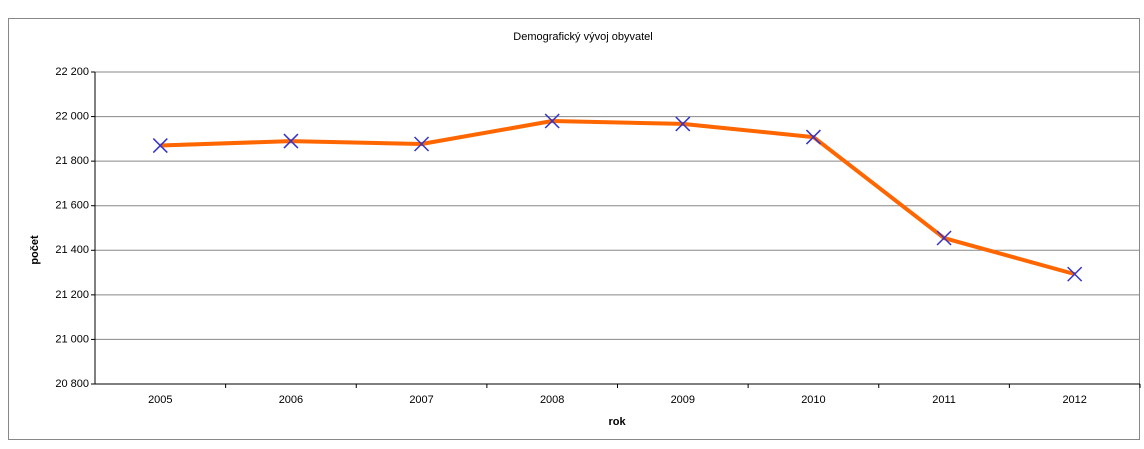 This screenshot has height=449, width=1144. Describe the element at coordinates (72, 384) in the screenshot. I see `y-tick-label: 20 800` at that location.